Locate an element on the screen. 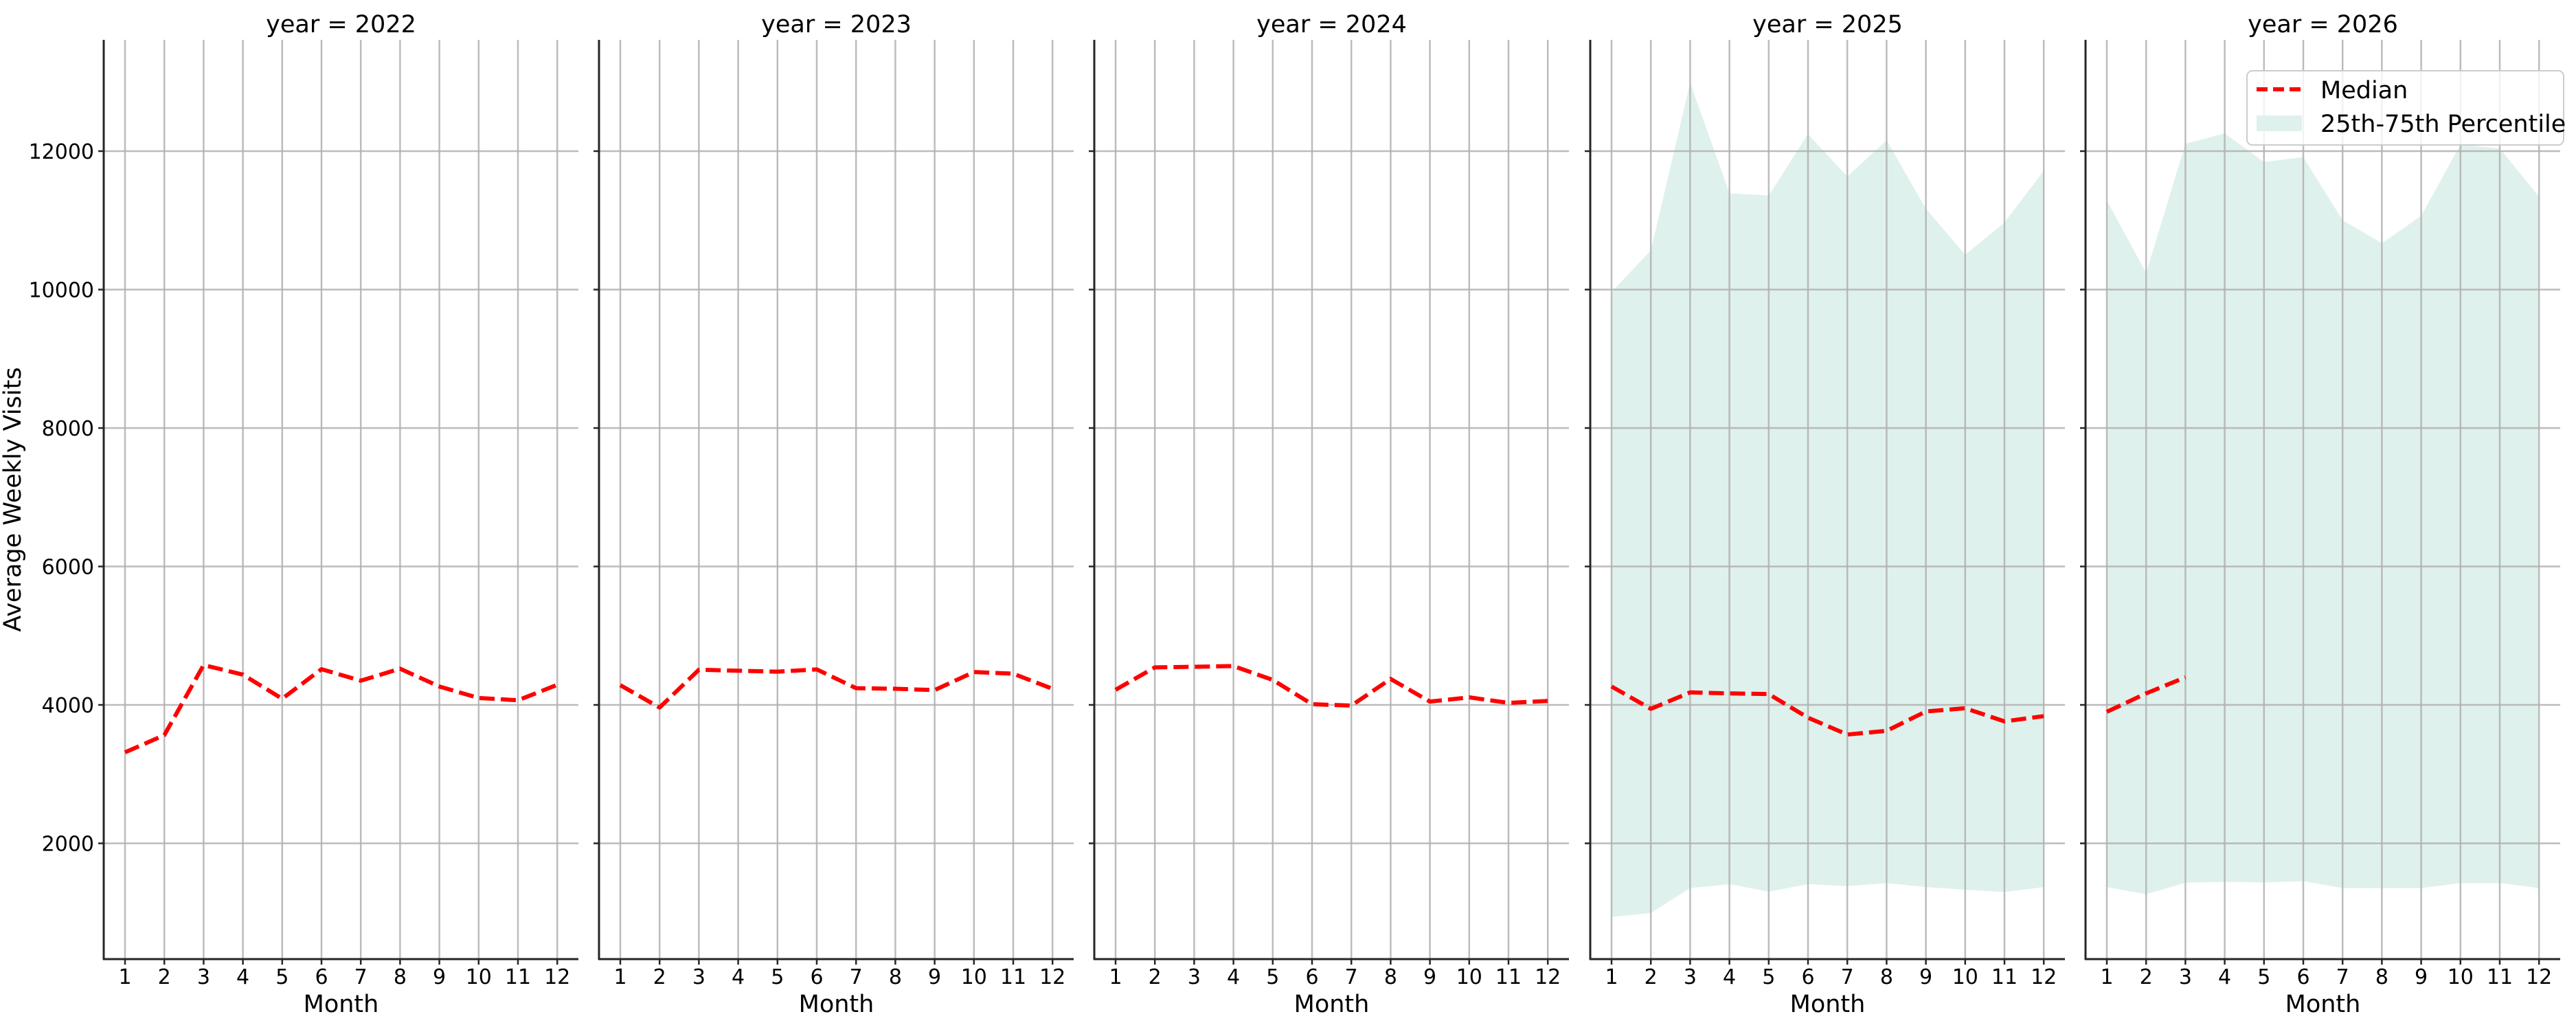 The width and height of the screenshot is (2576, 1034). legend-frame is located at coordinates (2405, 108).